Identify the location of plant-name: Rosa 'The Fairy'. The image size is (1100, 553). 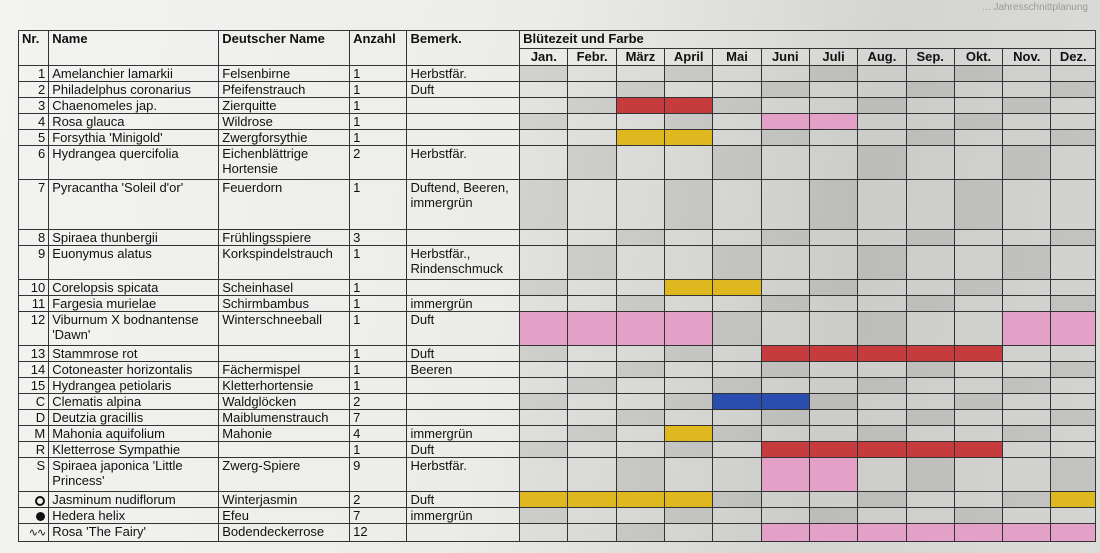
(134, 532).